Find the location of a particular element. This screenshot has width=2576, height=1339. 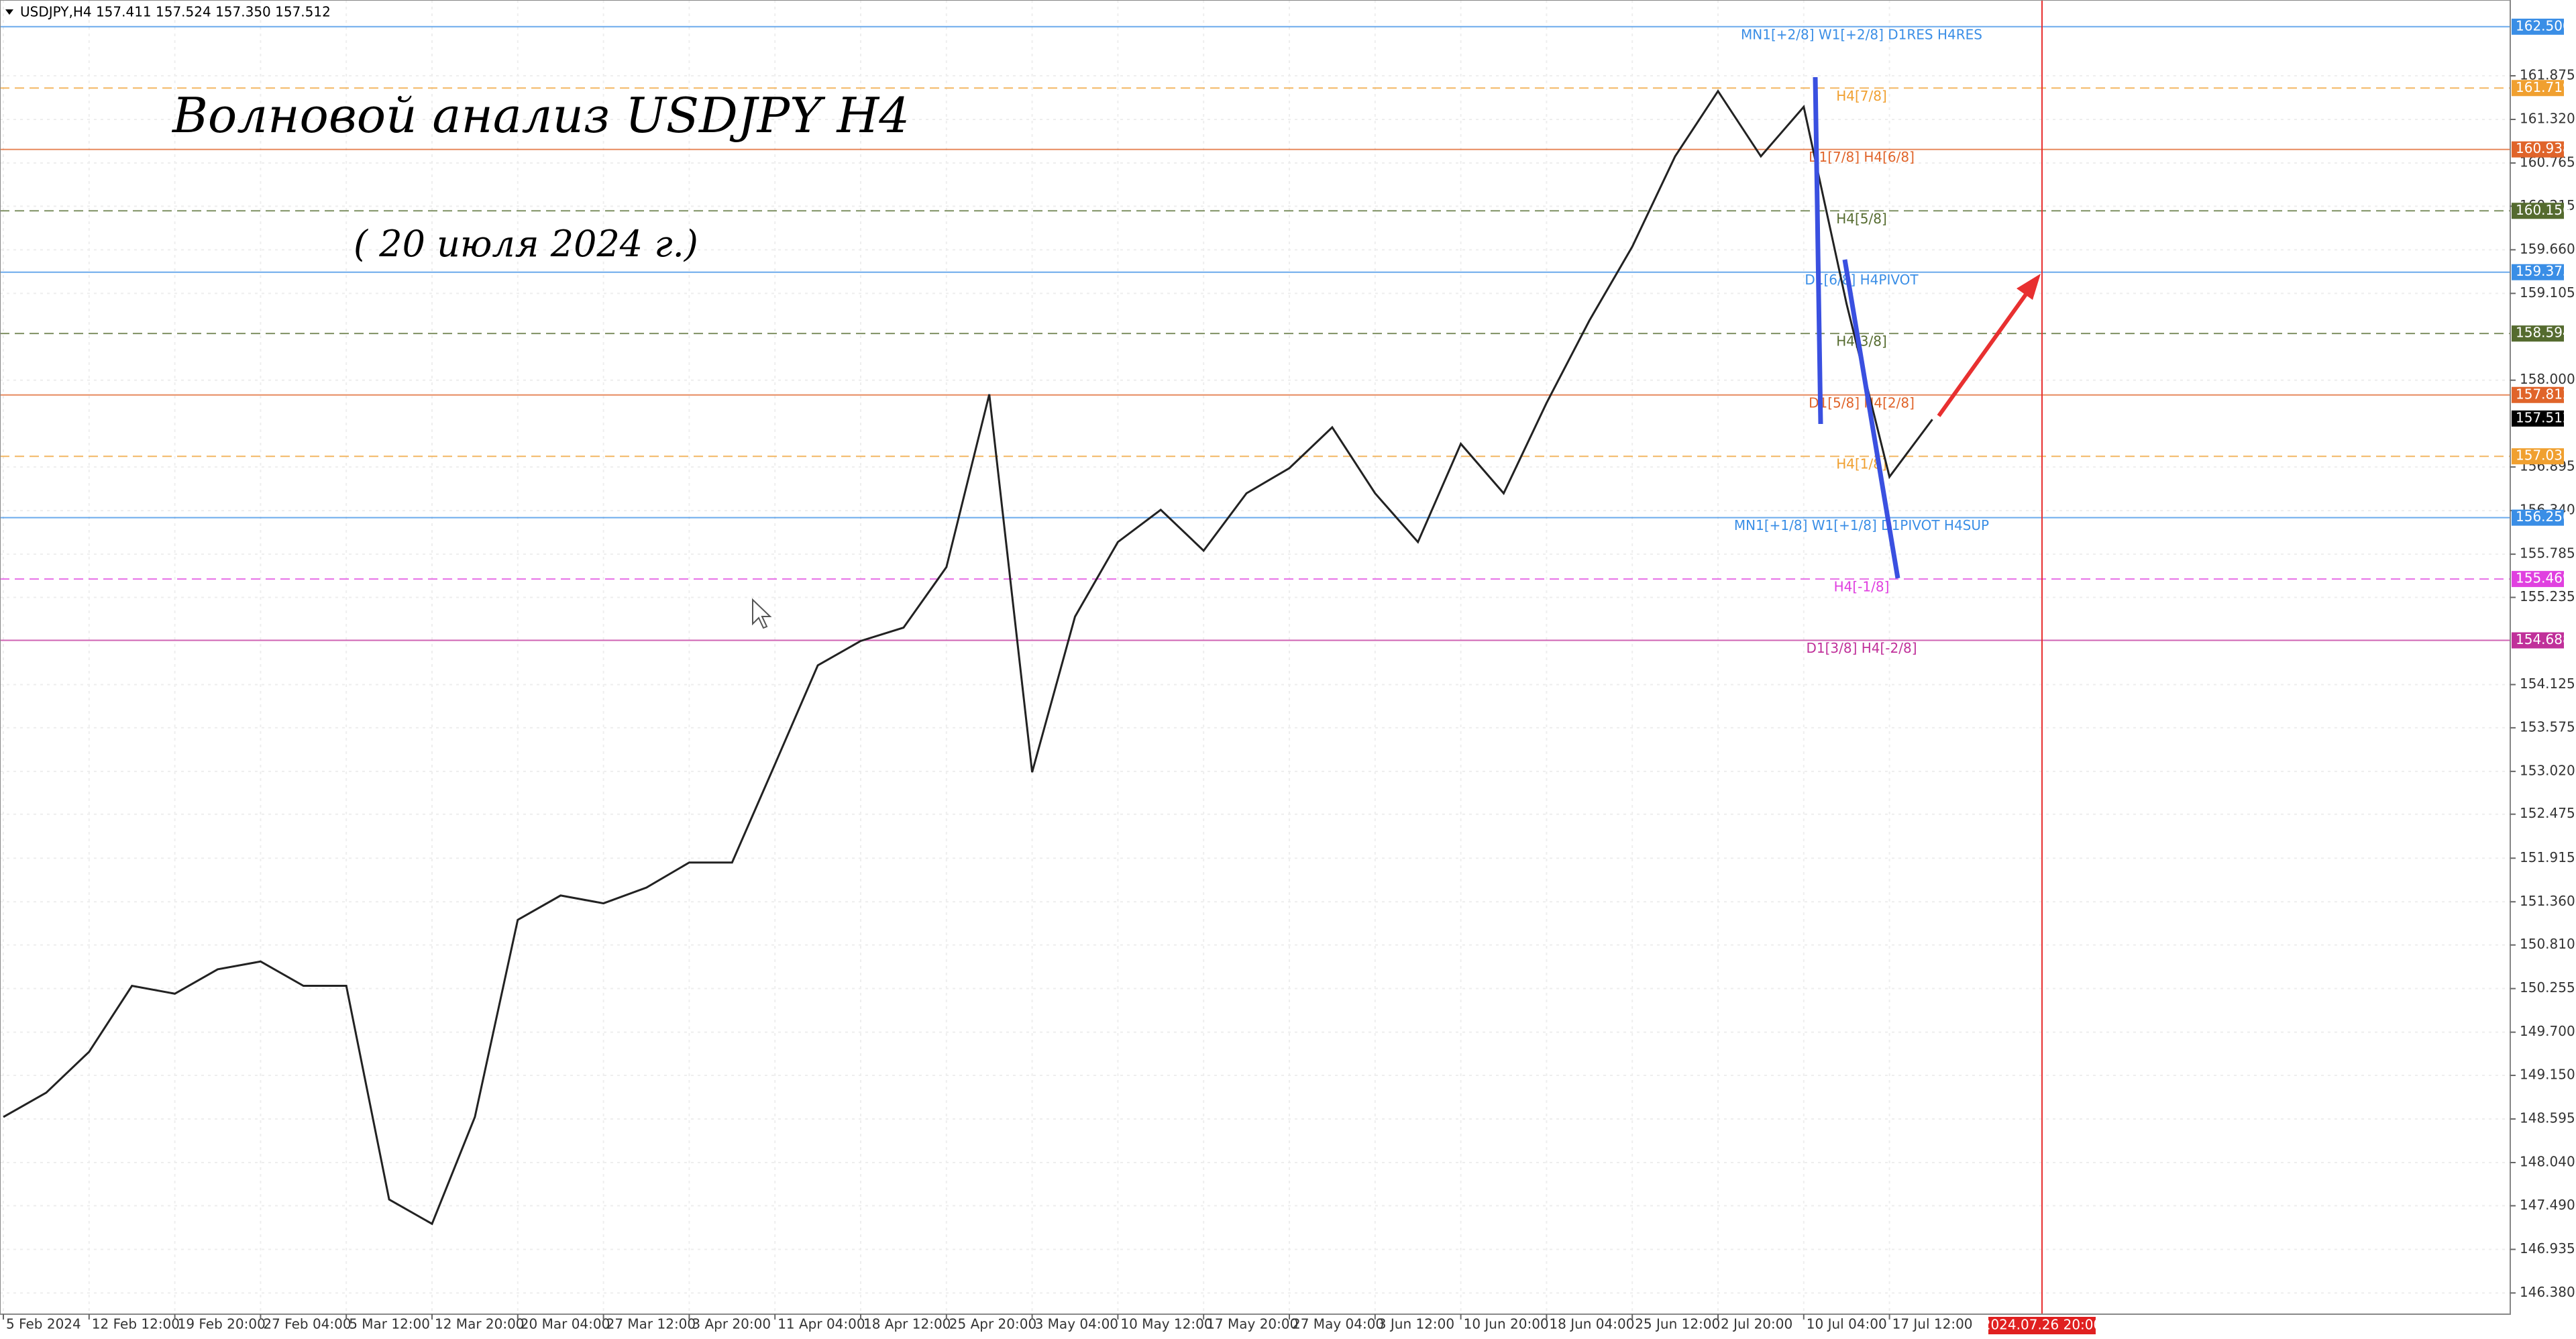

x-tick-label: 18 Apr 12:00 is located at coordinates (907, 1324).